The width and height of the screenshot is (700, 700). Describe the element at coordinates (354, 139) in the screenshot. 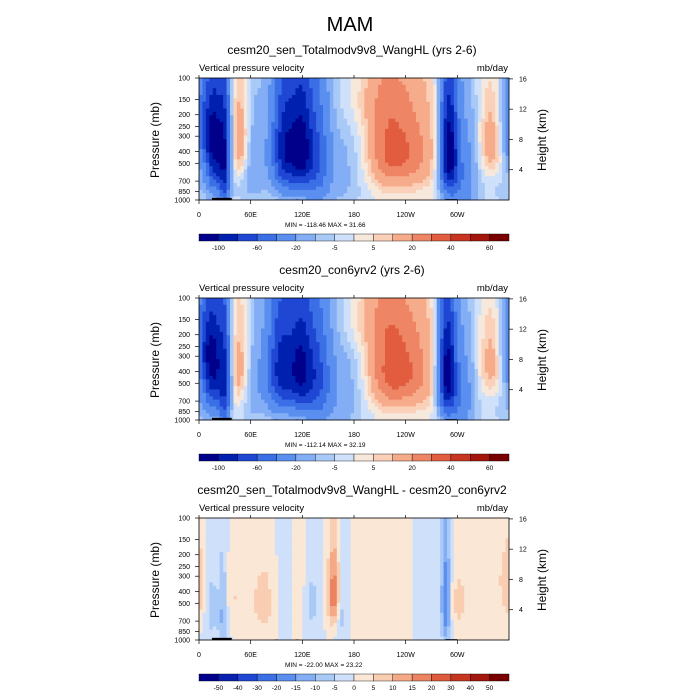

I see `contour-field` at that location.